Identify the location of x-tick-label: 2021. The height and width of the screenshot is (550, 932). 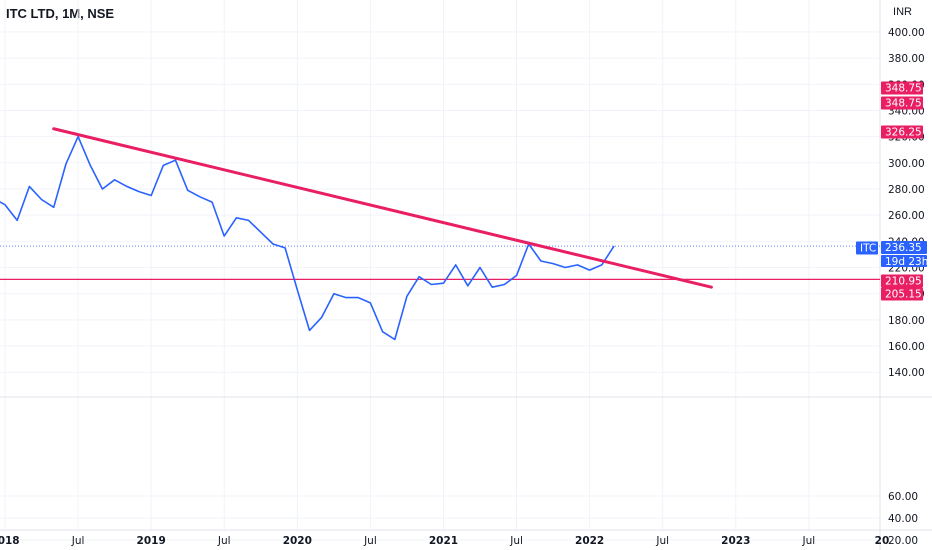
(443, 541).